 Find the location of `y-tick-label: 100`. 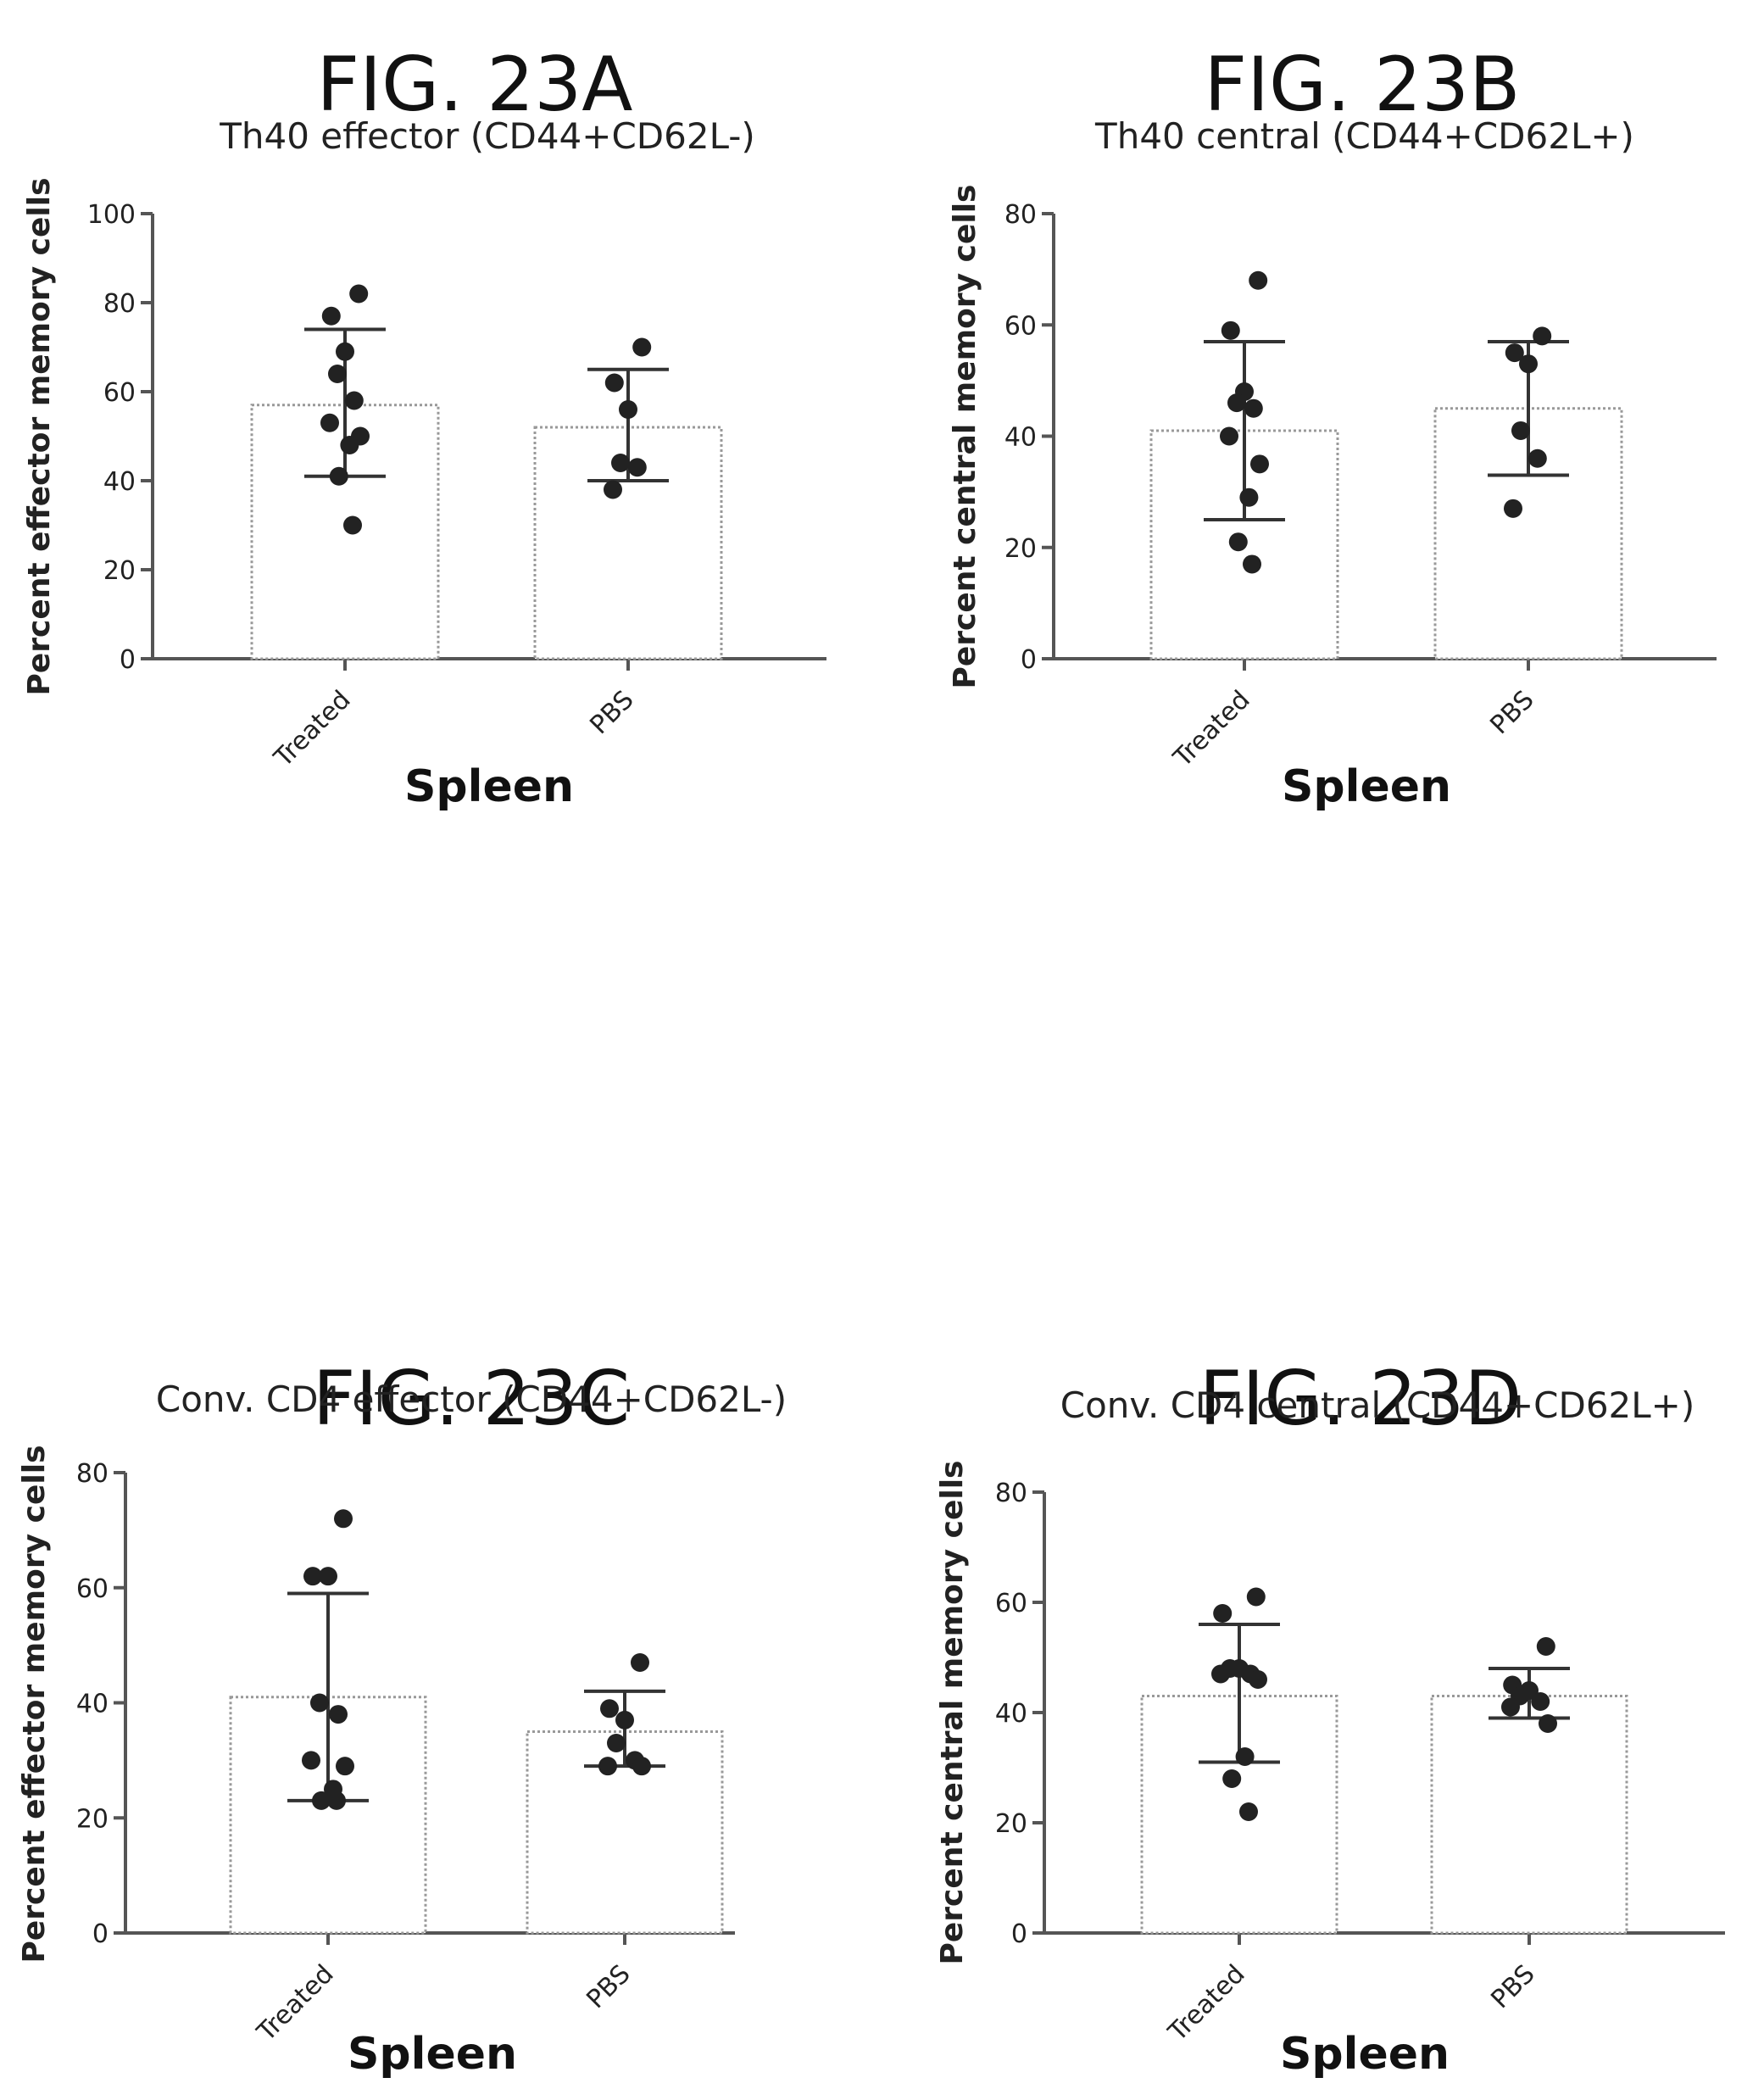

y-tick-label: 100 is located at coordinates (111, 215).